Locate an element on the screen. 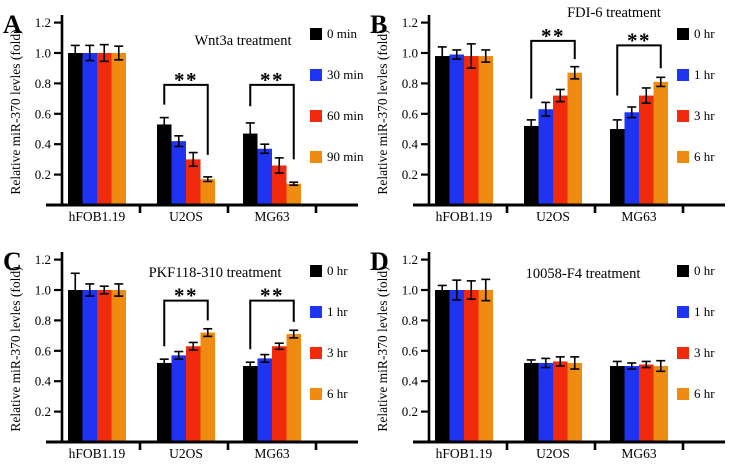 This screenshot has width=733, height=474. panel-title: 10058-F4 treatment is located at coordinates (583, 274).